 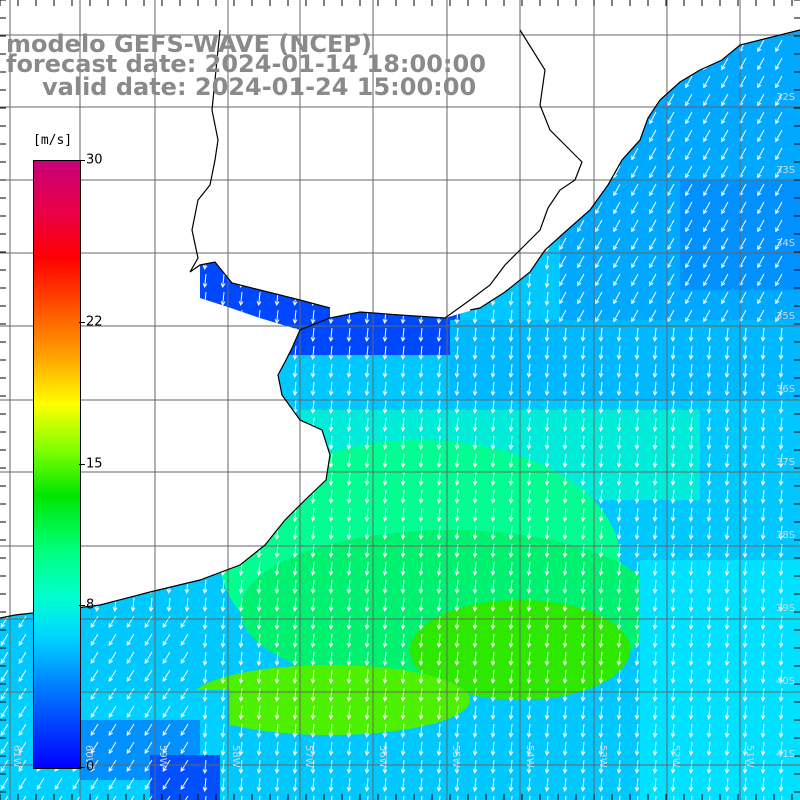 What do you see at coordinates (308, 756) in the screenshot?
I see `longitude-label: 57W` at bounding box center [308, 756].